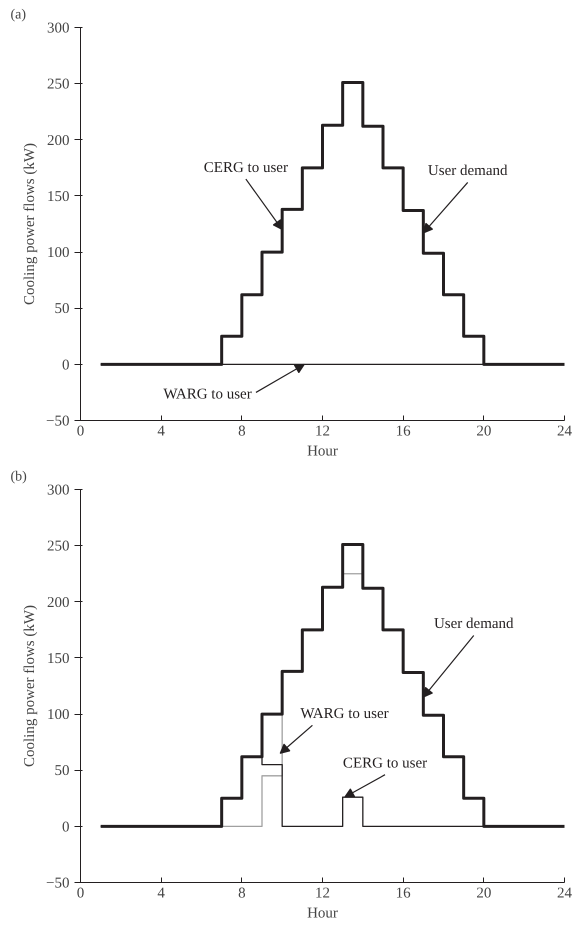  Describe the element at coordinates (18, 15) in the screenshot. I see `chart-title: (a)` at that location.